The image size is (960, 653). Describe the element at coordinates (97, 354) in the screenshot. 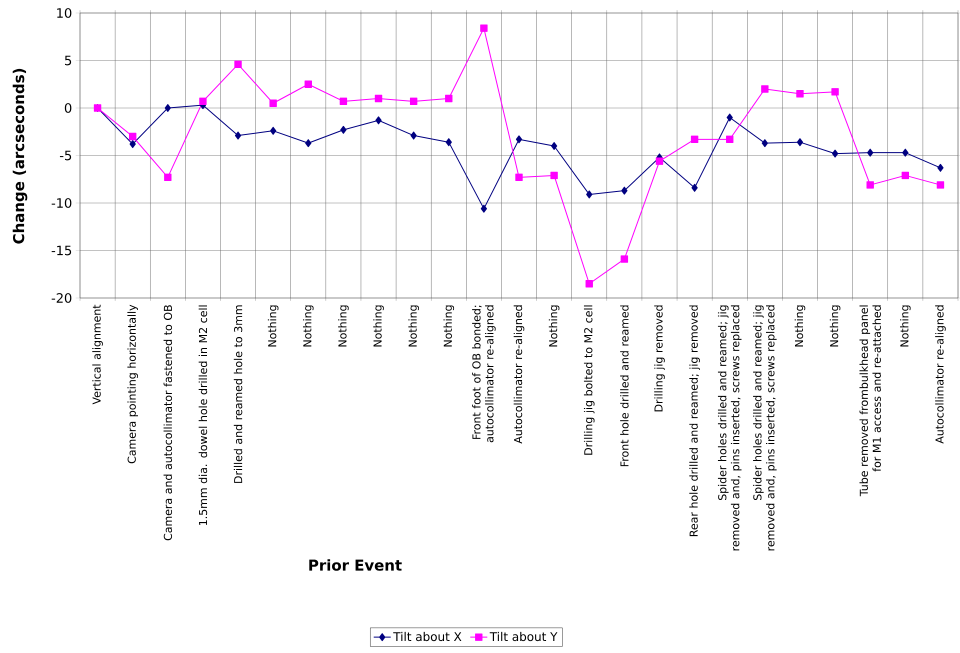

I see `x-tick-label: Vertical alignment` at that location.